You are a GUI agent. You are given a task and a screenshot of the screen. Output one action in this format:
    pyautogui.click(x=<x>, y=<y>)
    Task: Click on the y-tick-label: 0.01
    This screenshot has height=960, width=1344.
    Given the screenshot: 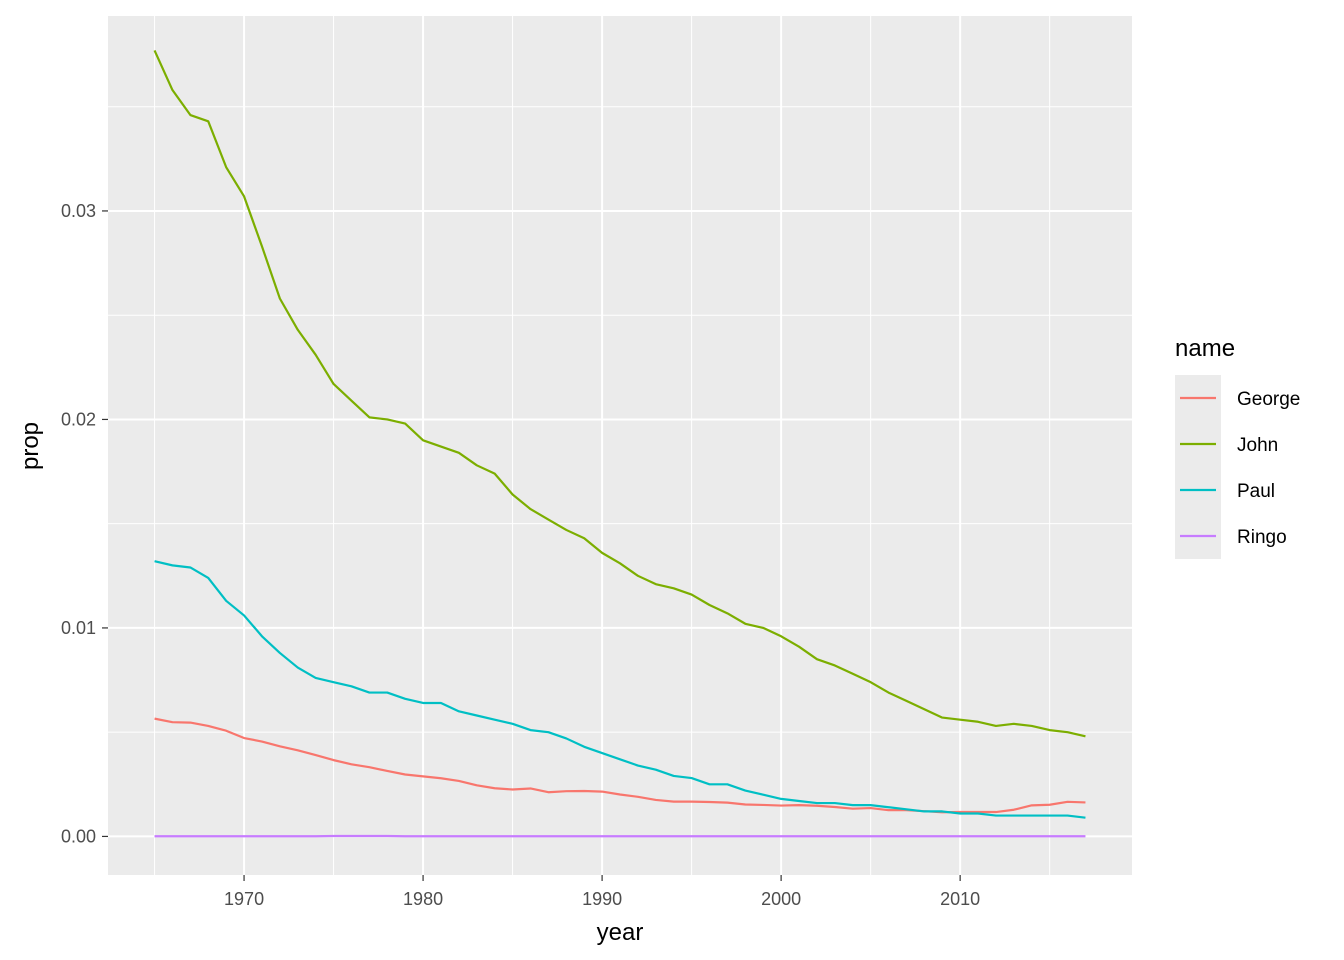 What is the action you would take?
    pyautogui.click(x=78, y=628)
    